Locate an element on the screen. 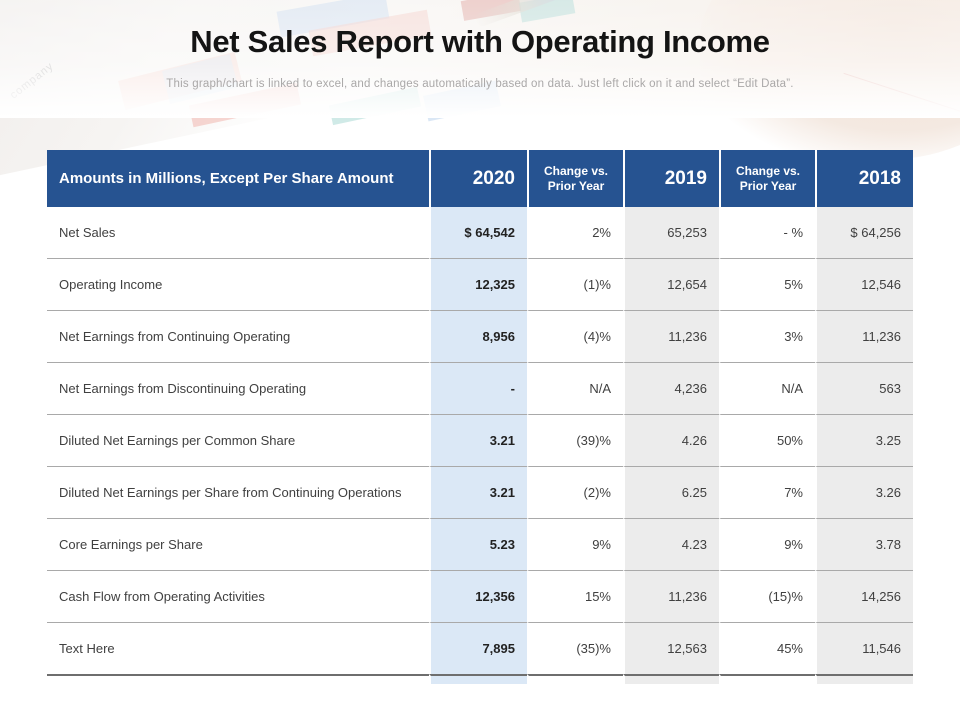 Image resolution: width=960 pixels, height=720 pixels. change-cell: 5% is located at coordinates (767, 284).